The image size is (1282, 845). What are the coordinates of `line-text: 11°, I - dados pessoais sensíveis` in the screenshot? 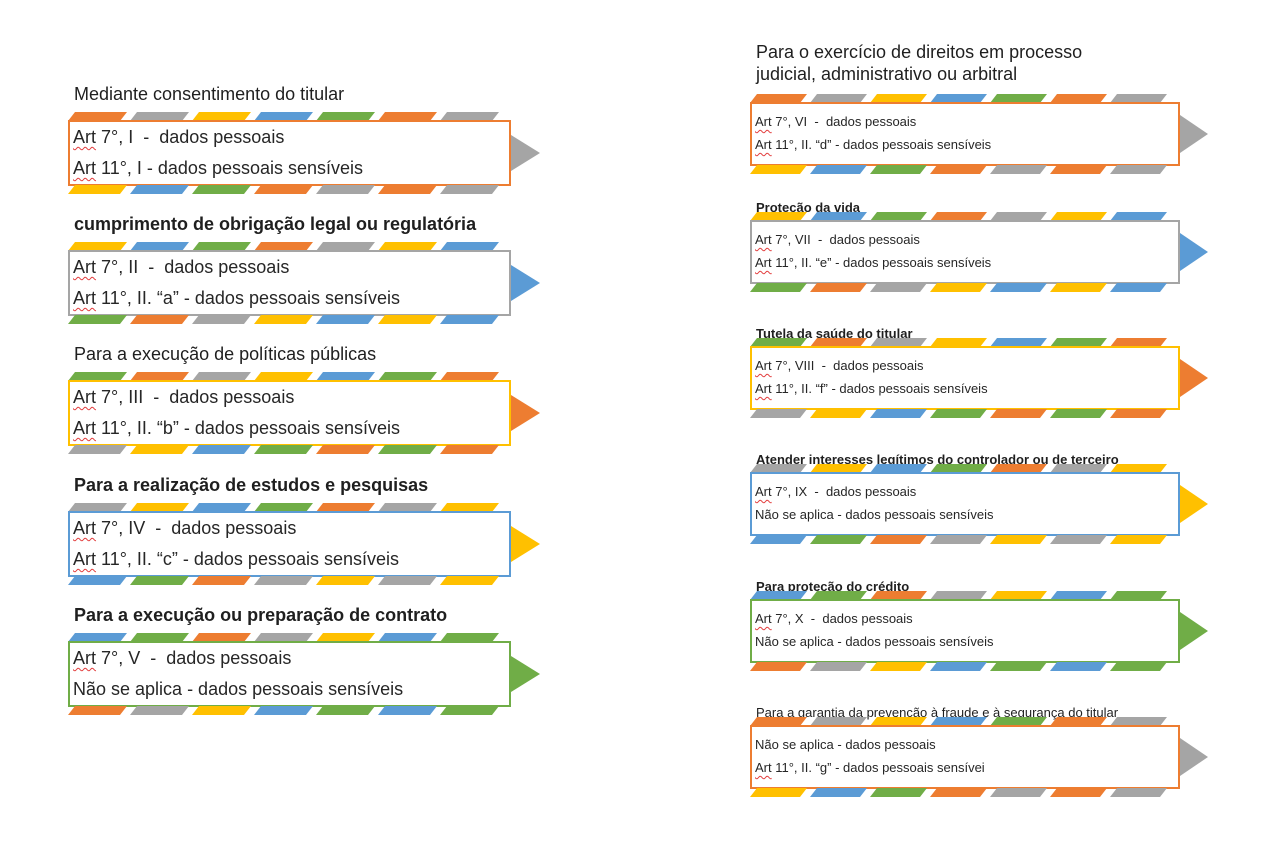 It's located at (230, 168).